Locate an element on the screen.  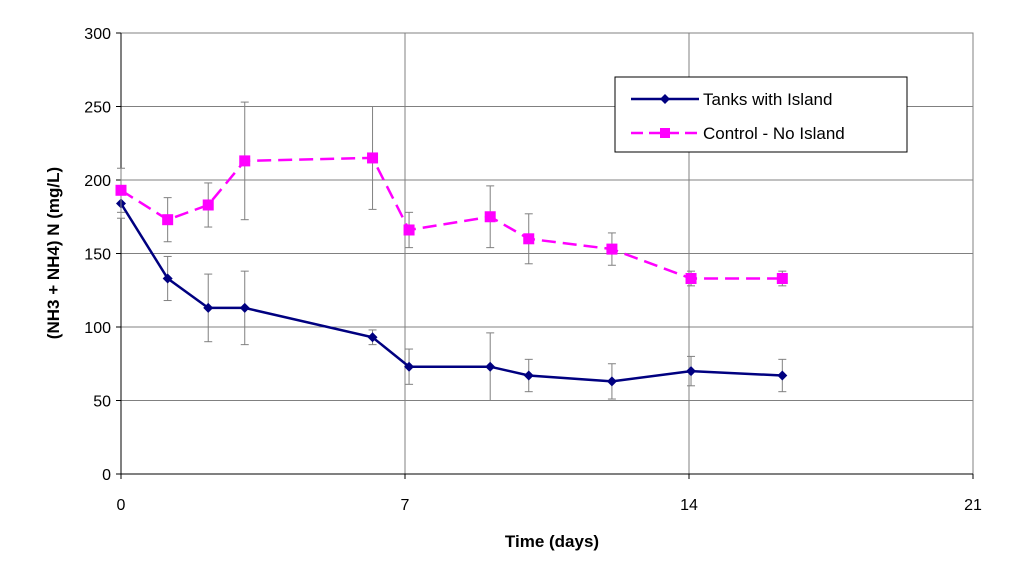
legend-label-control-no-island: Control - No Island is located at coordinates (774, 133).